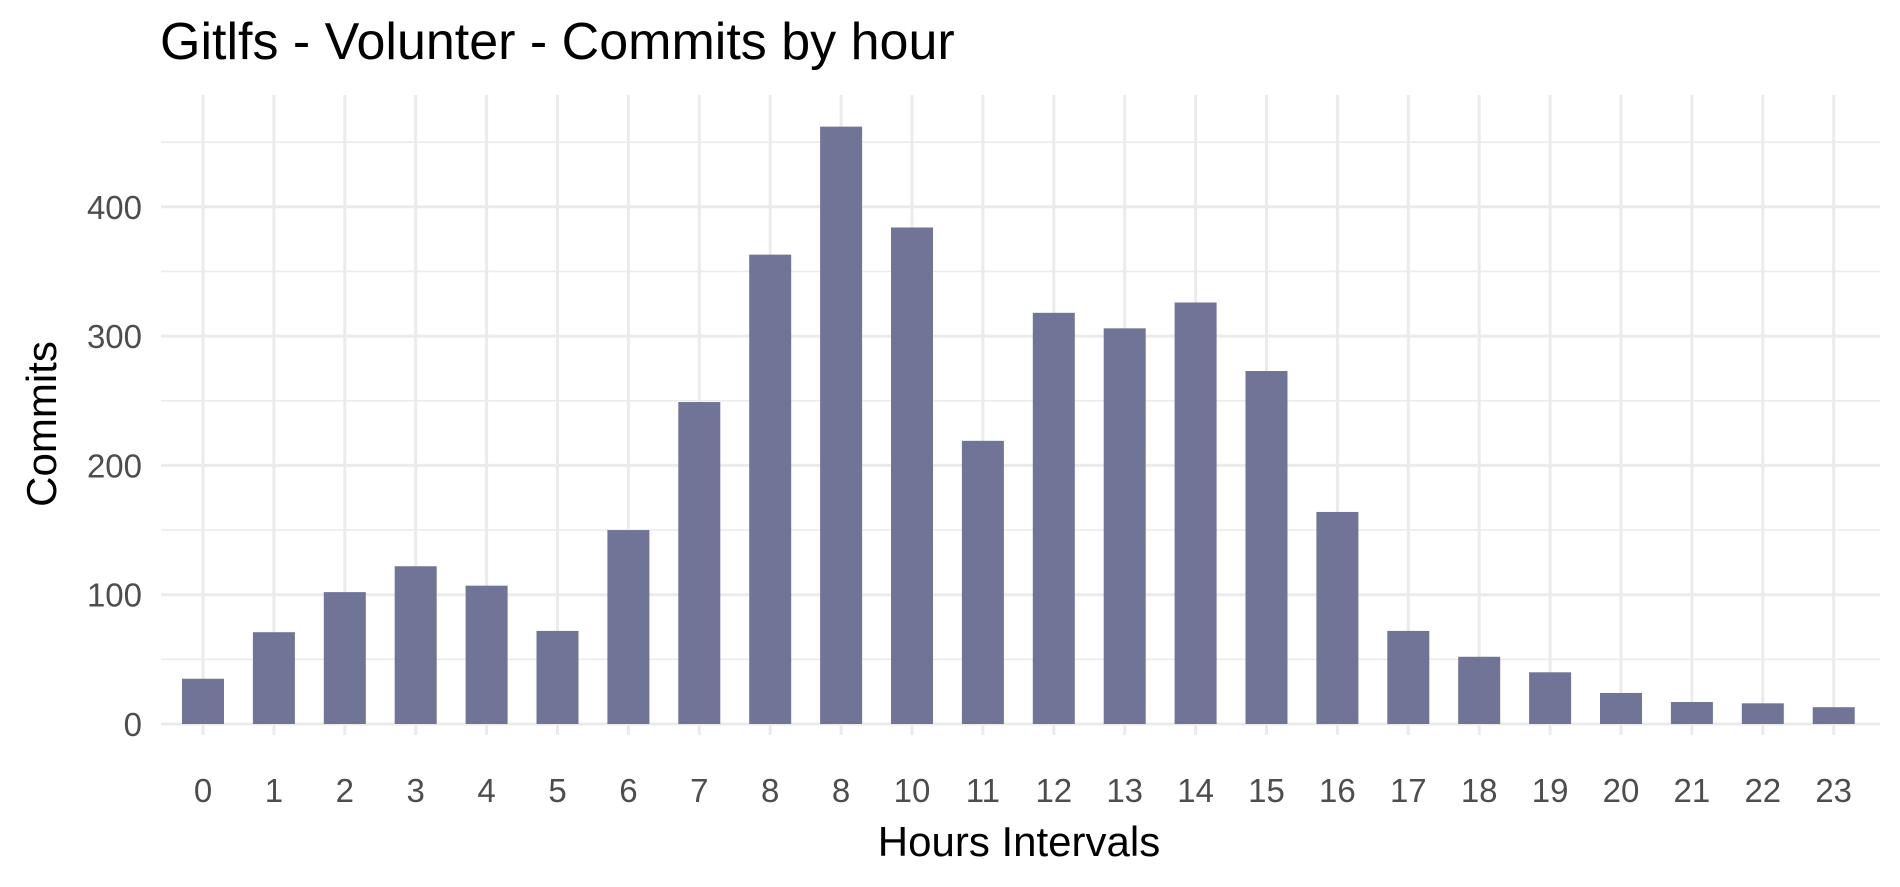  What do you see at coordinates (133, 724) in the screenshot?
I see `y-tick-label: 0` at bounding box center [133, 724].